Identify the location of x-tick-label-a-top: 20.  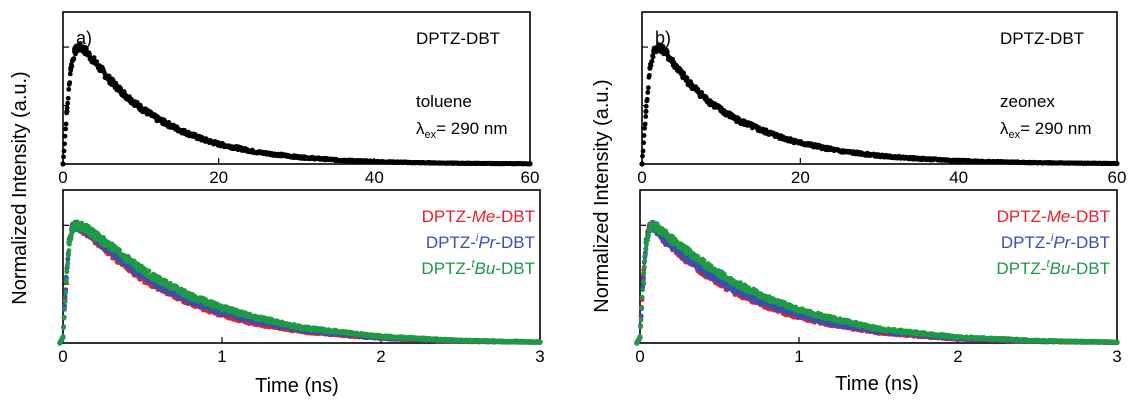
(218, 177).